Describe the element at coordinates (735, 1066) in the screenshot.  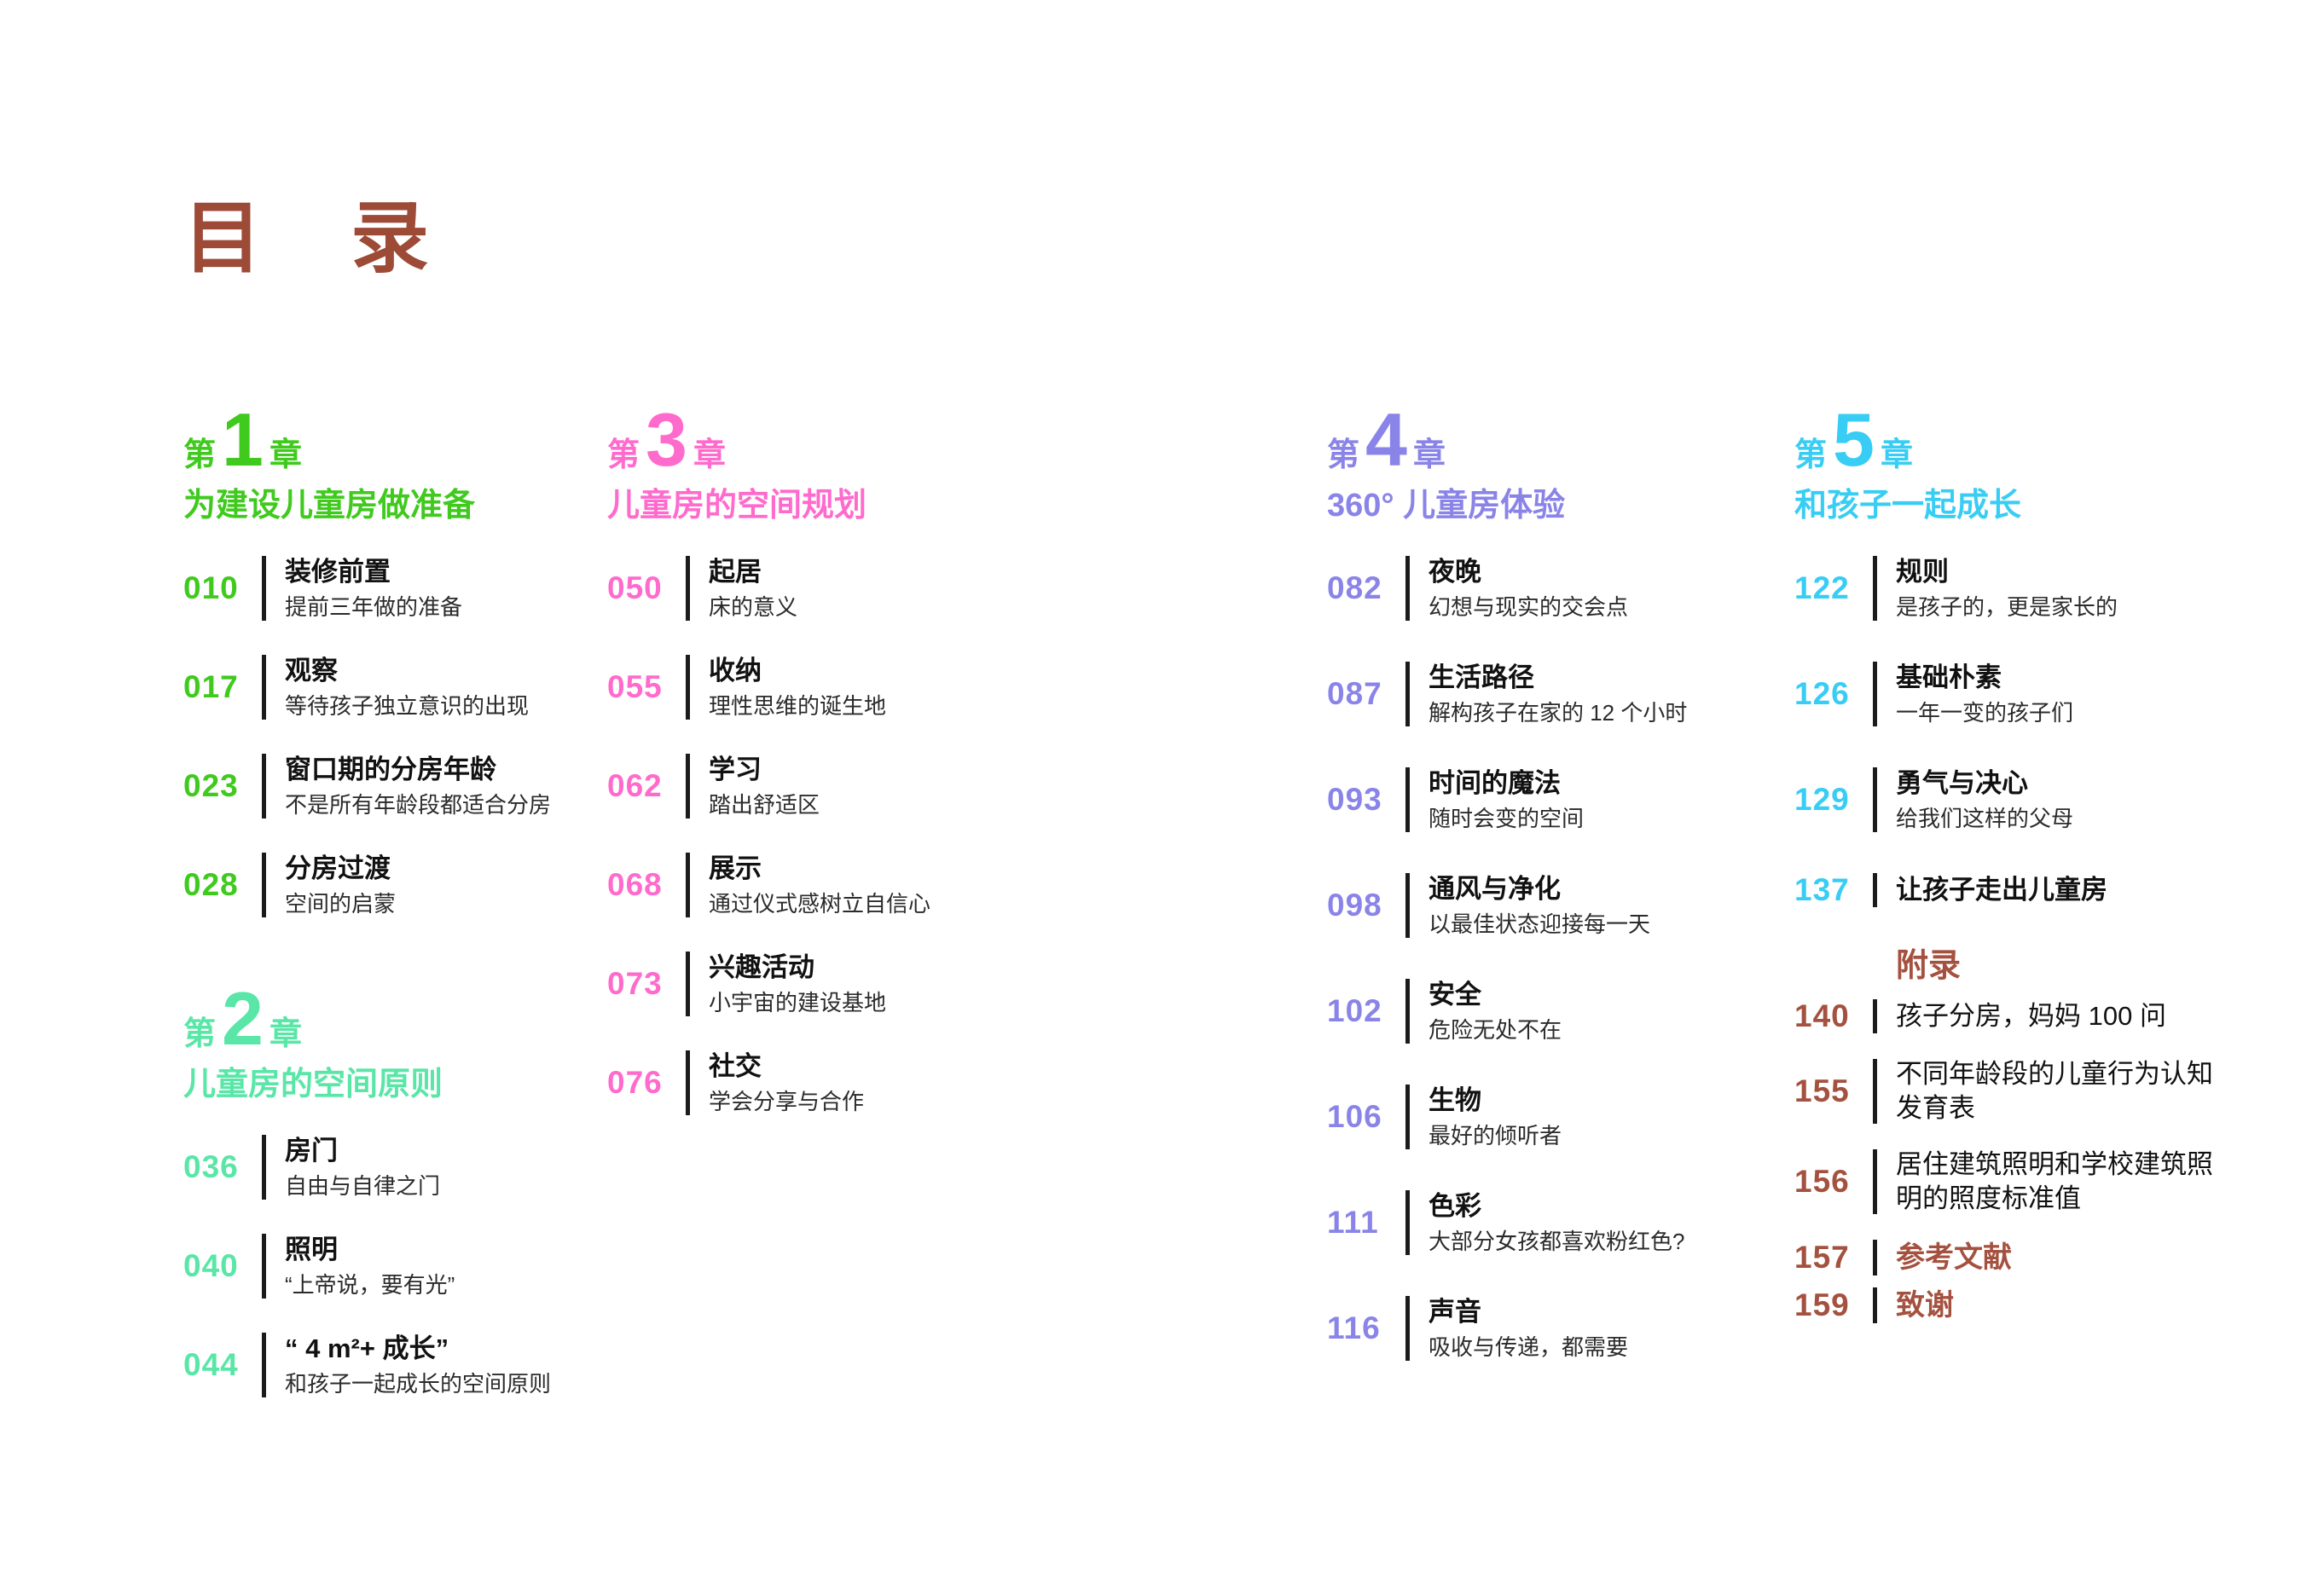
I see `entry-title: 社交` at that location.